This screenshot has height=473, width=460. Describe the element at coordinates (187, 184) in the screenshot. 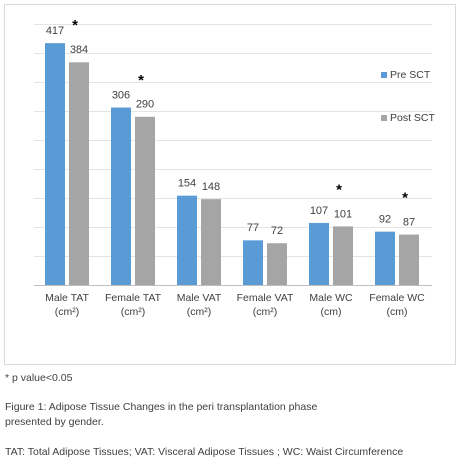

I see `data-label: 154` at that location.